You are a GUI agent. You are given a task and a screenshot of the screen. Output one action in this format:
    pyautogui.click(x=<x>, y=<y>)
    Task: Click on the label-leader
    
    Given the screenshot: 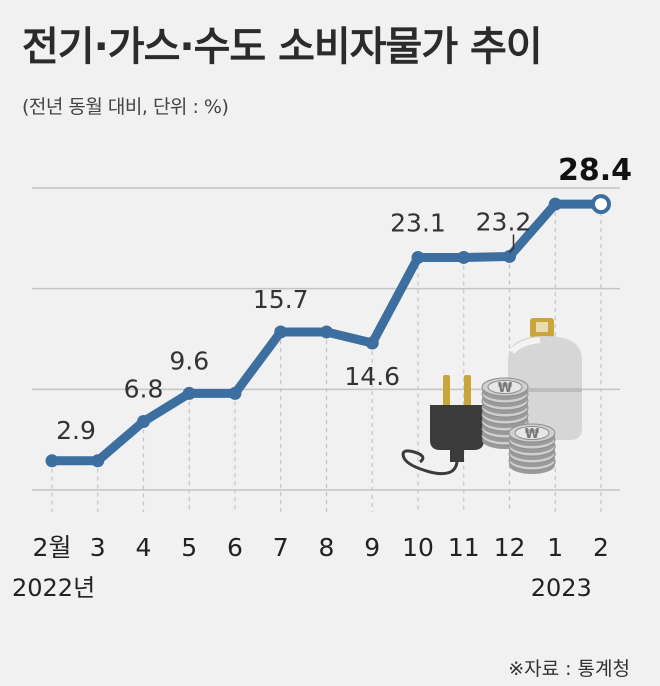 What is the action you would take?
    pyautogui.click(x=511, y=243)
    